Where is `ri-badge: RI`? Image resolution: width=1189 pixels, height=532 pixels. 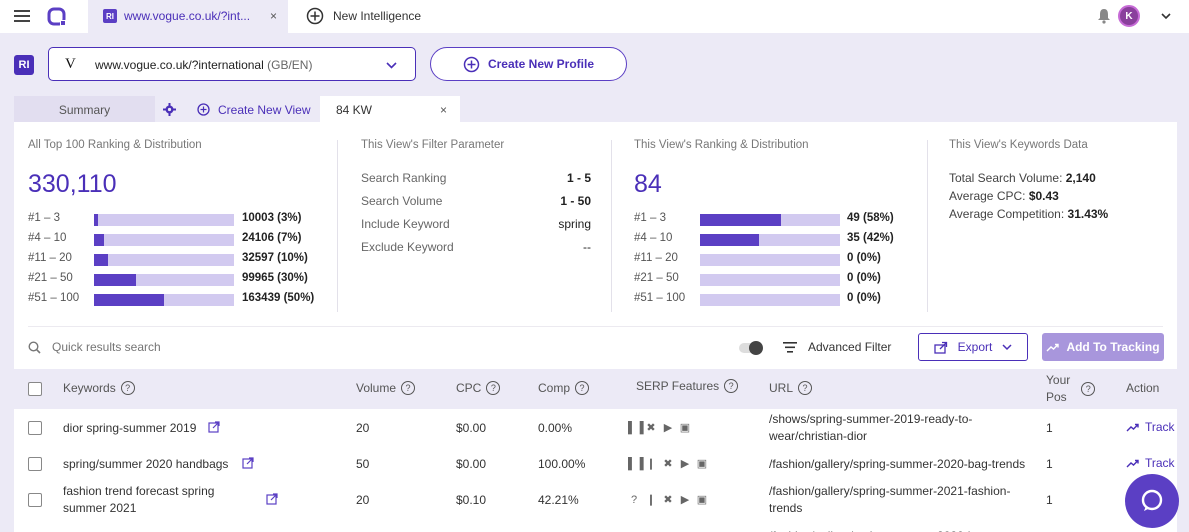
ri-badge: RI is located at coordinates (24, 65).